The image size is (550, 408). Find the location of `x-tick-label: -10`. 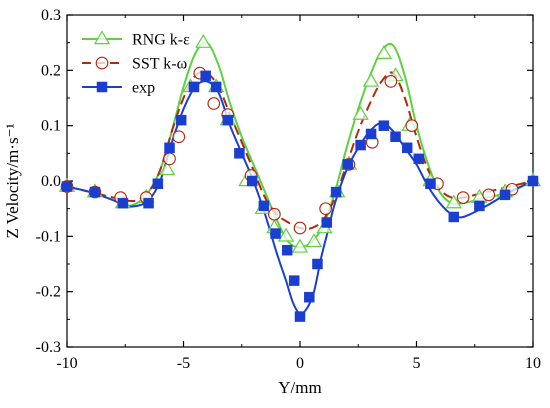

x-tick-label: -10 is located at coordinates (66, 363).